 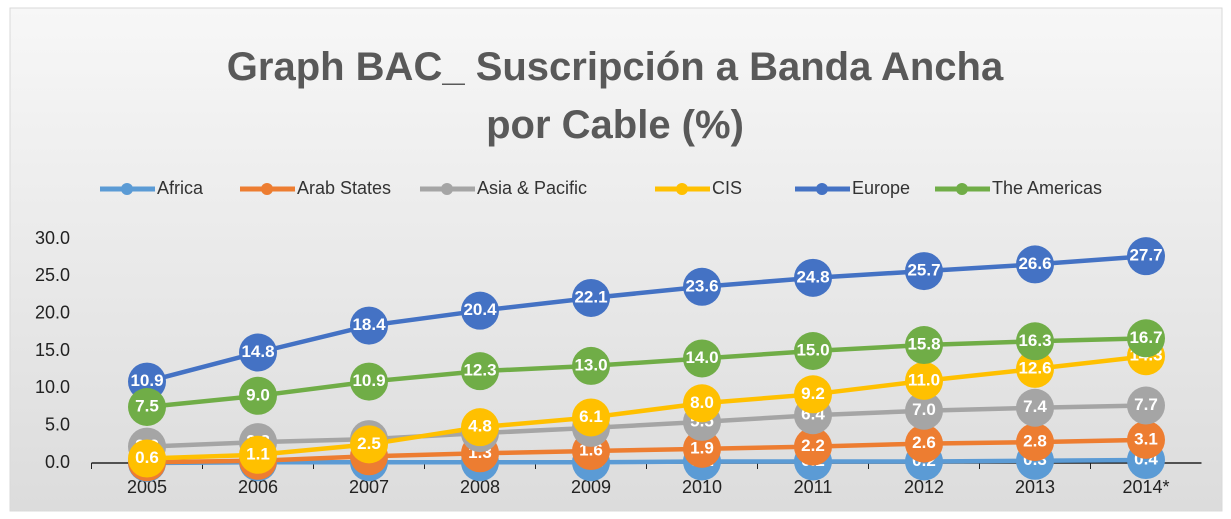 I want to click on x-tick-label: 2005, so click(x=147, y=487).